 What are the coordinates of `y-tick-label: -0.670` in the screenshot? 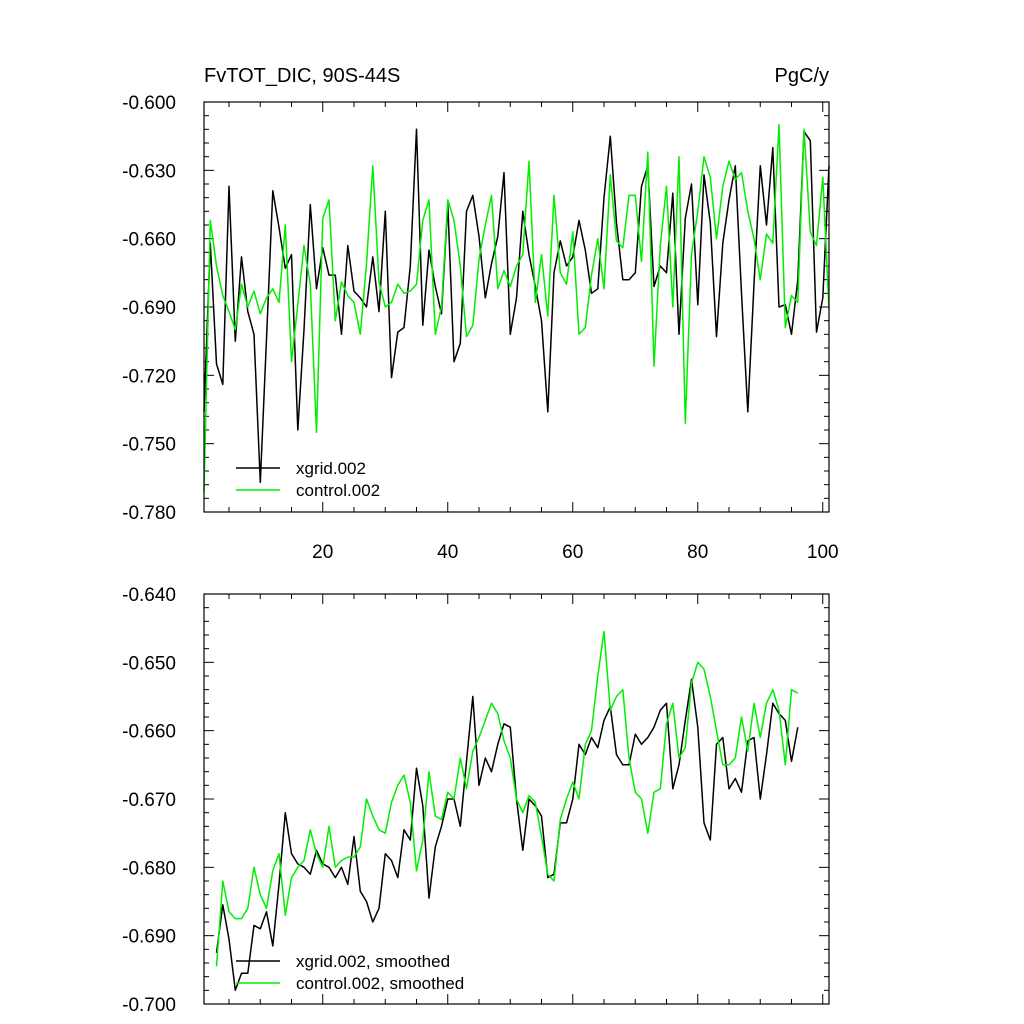 It's located at (149, 800).